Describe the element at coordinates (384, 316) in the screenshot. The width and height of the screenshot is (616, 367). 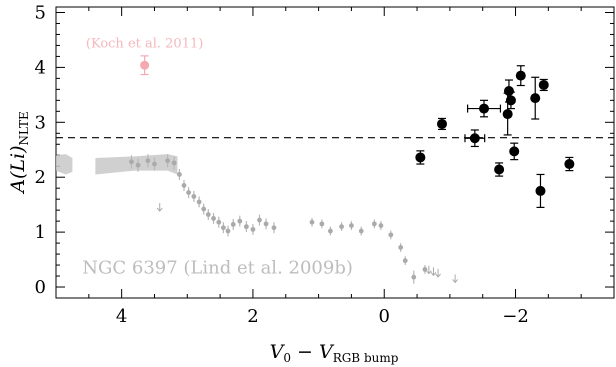
I see `x-tick-label: 0` at that location.